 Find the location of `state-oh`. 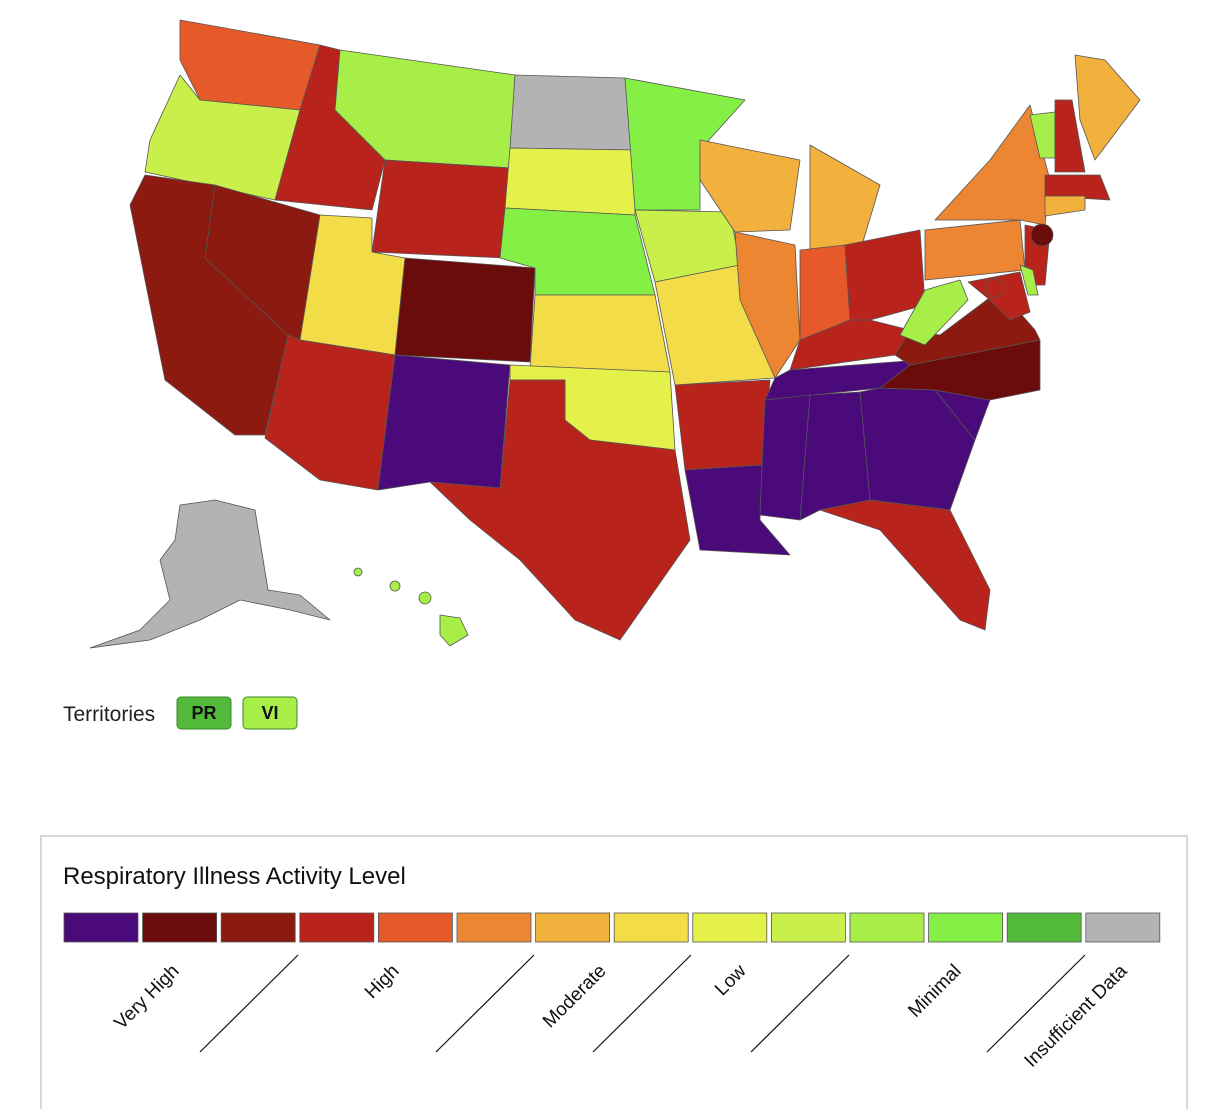

state-oh is located at coordinates (885, 275).